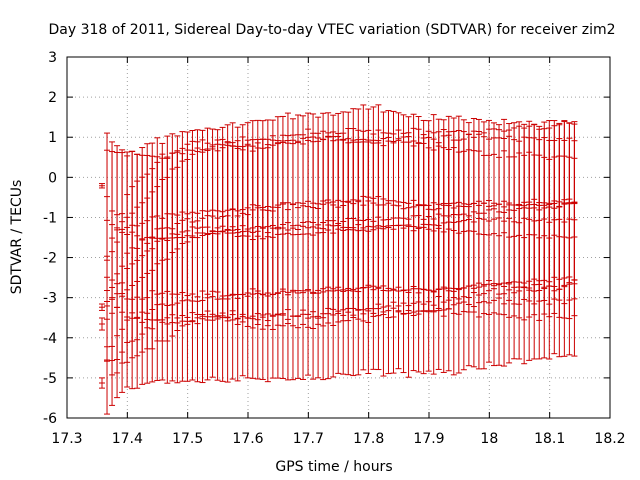 Image resolution: width=640 pixels, height=480 pixels. I want to click on y-tick-label: 1, so click(52, 138).